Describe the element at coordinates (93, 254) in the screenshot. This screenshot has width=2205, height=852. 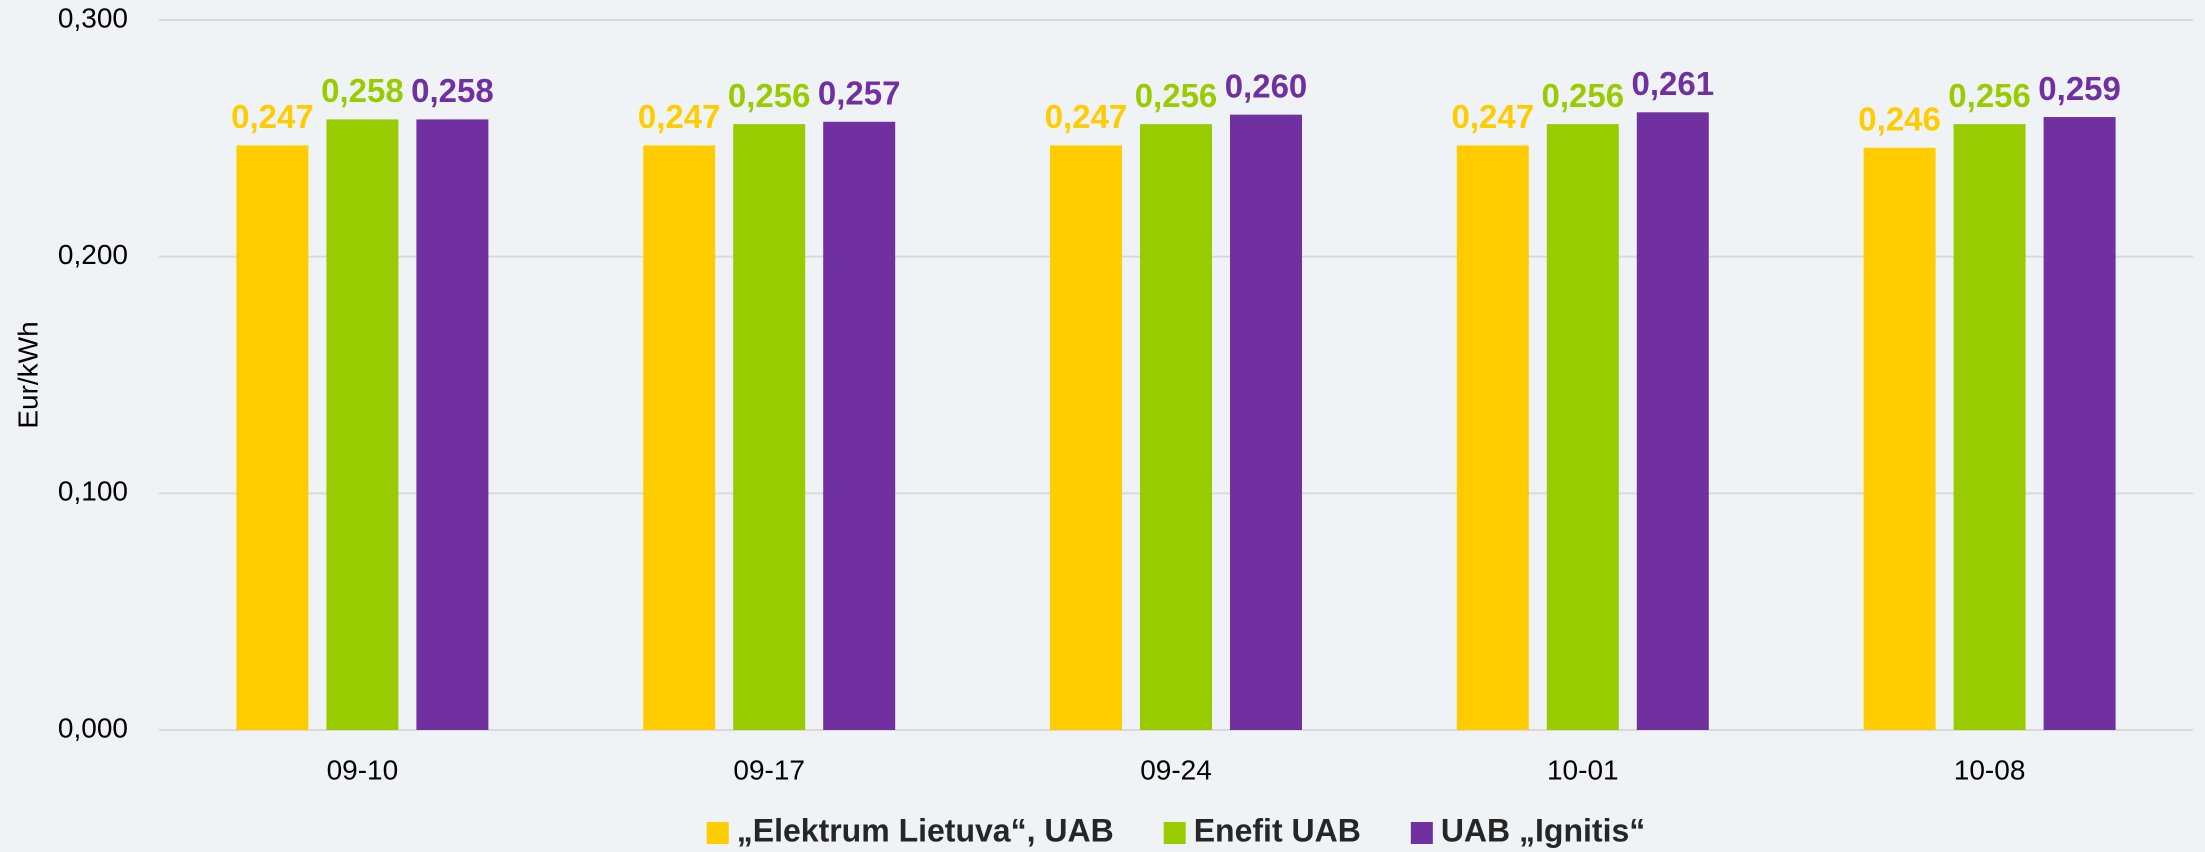
I see `y-tick-label: 0,200` at that location.